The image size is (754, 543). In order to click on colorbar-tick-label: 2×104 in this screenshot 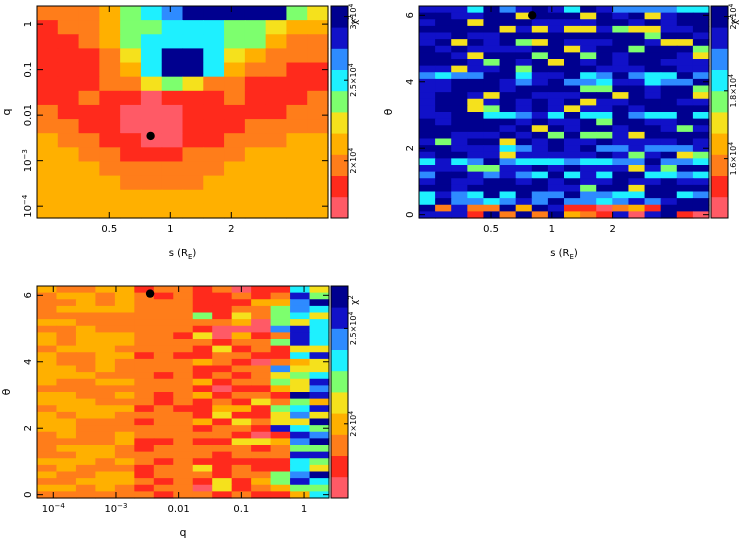, I will do `click(353, 424)`.